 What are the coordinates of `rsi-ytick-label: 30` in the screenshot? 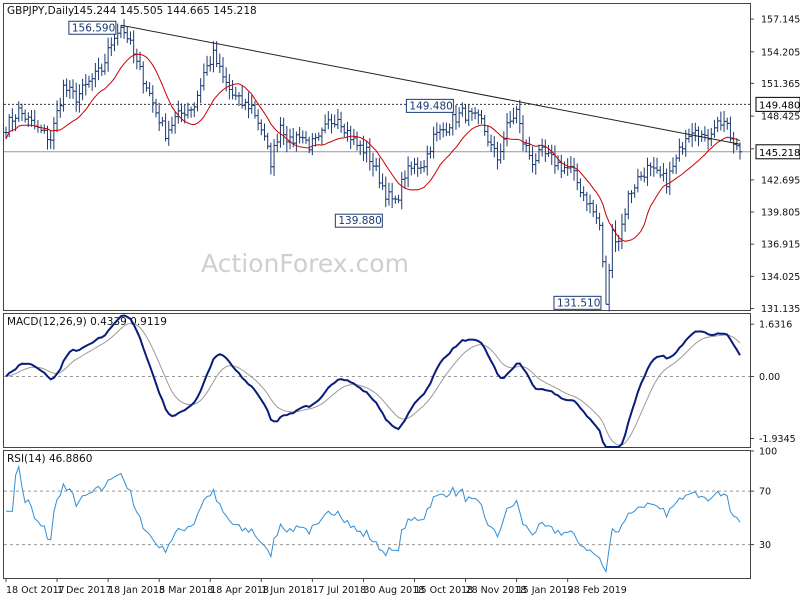 It's located at (765, 545).